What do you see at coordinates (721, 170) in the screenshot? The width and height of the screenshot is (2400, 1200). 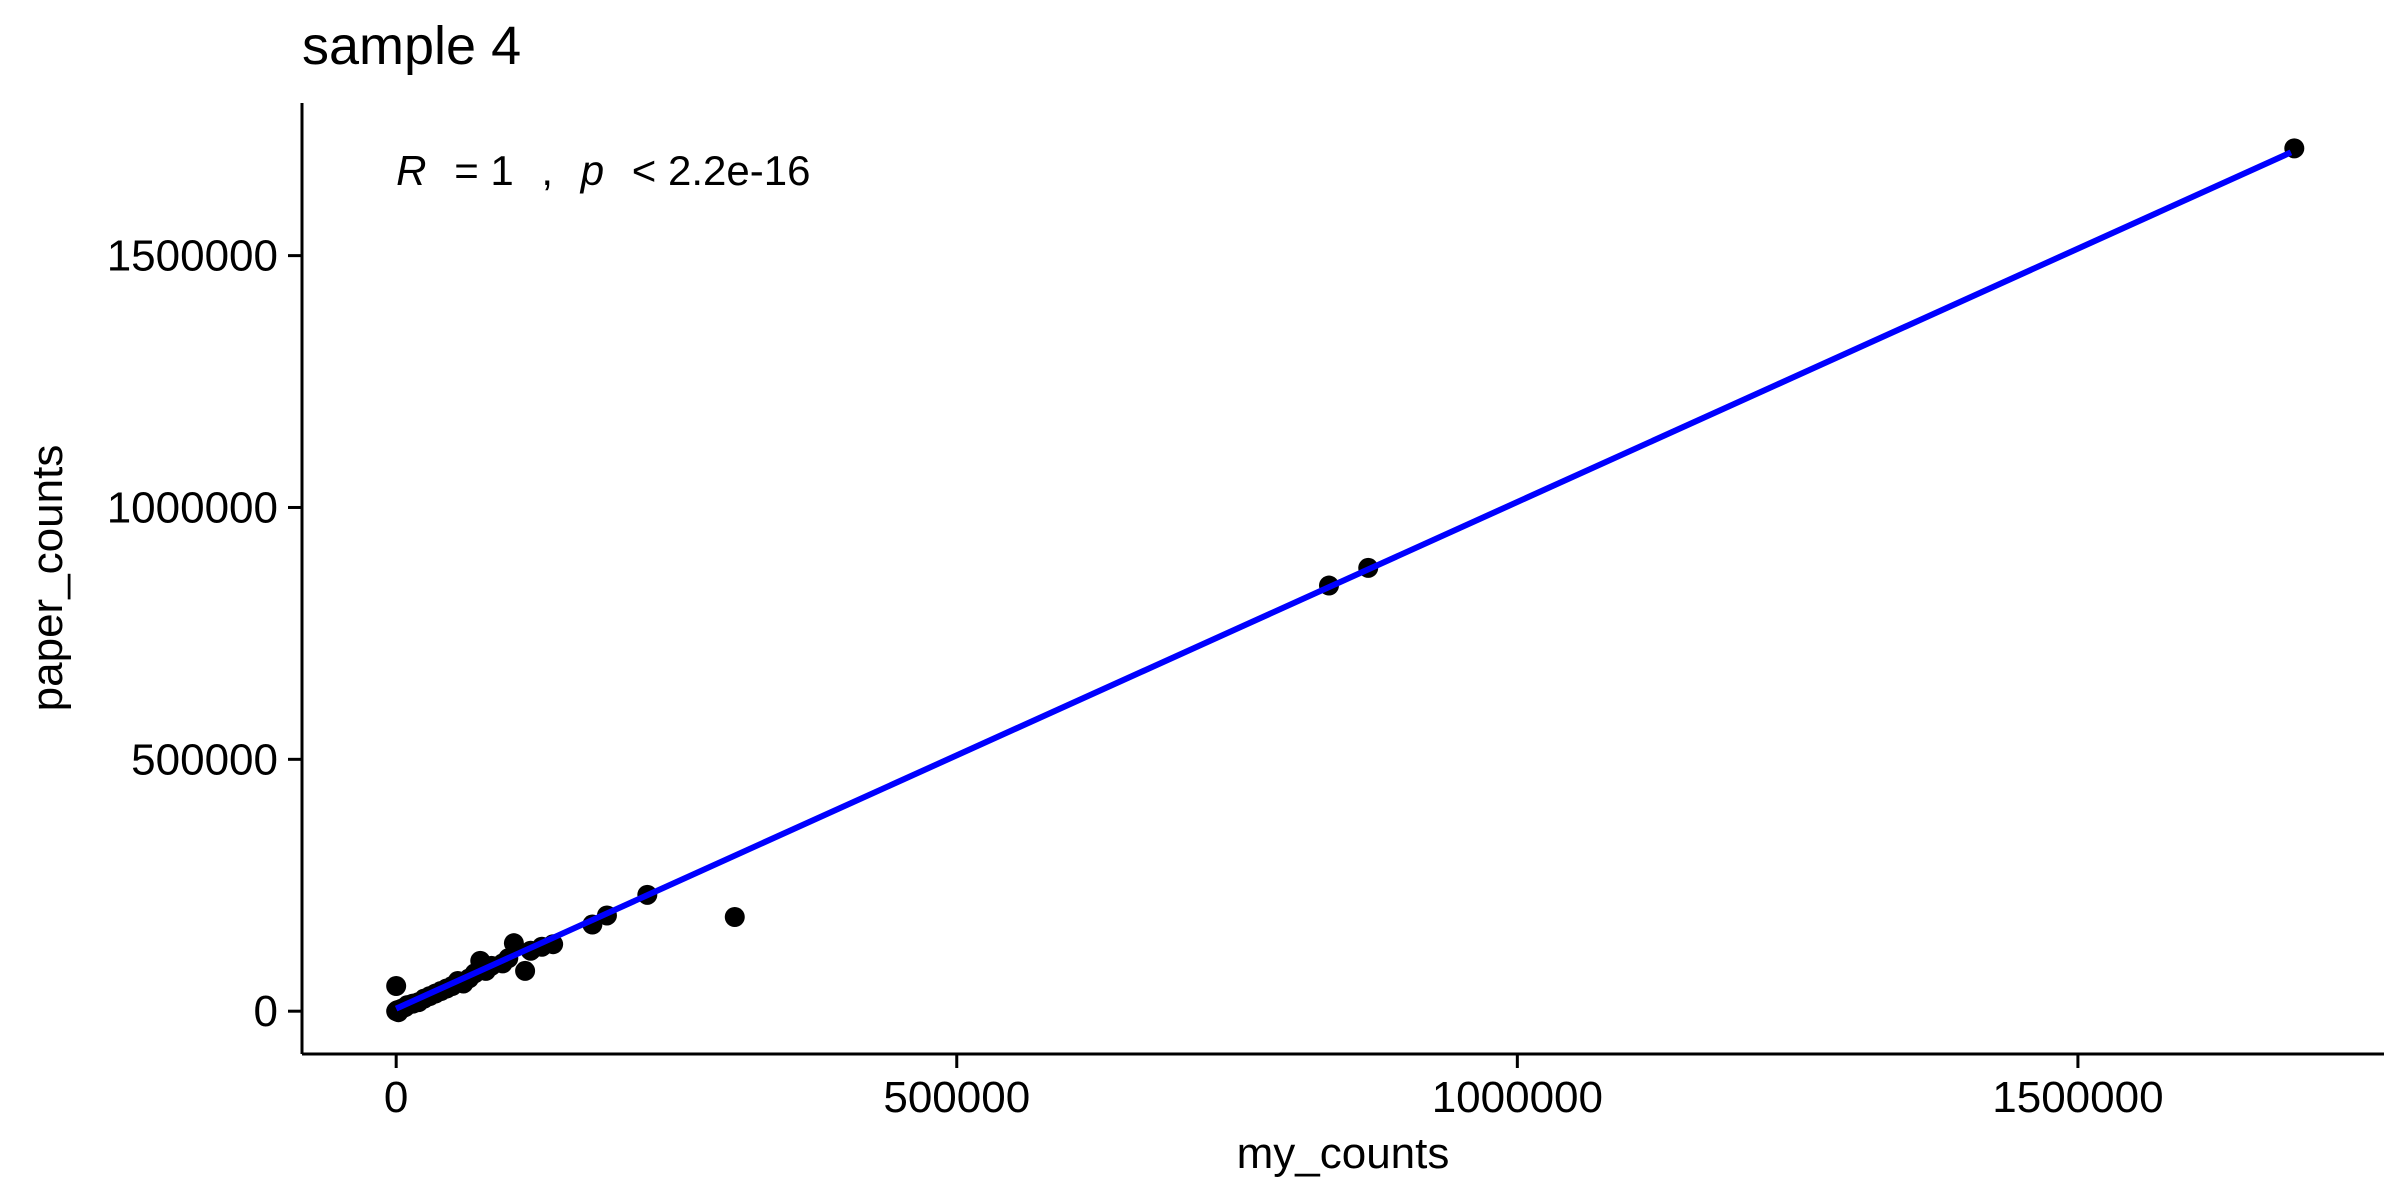 I see `annotation-p-value: < 2.2e-16` at bounding box center [721, 170].